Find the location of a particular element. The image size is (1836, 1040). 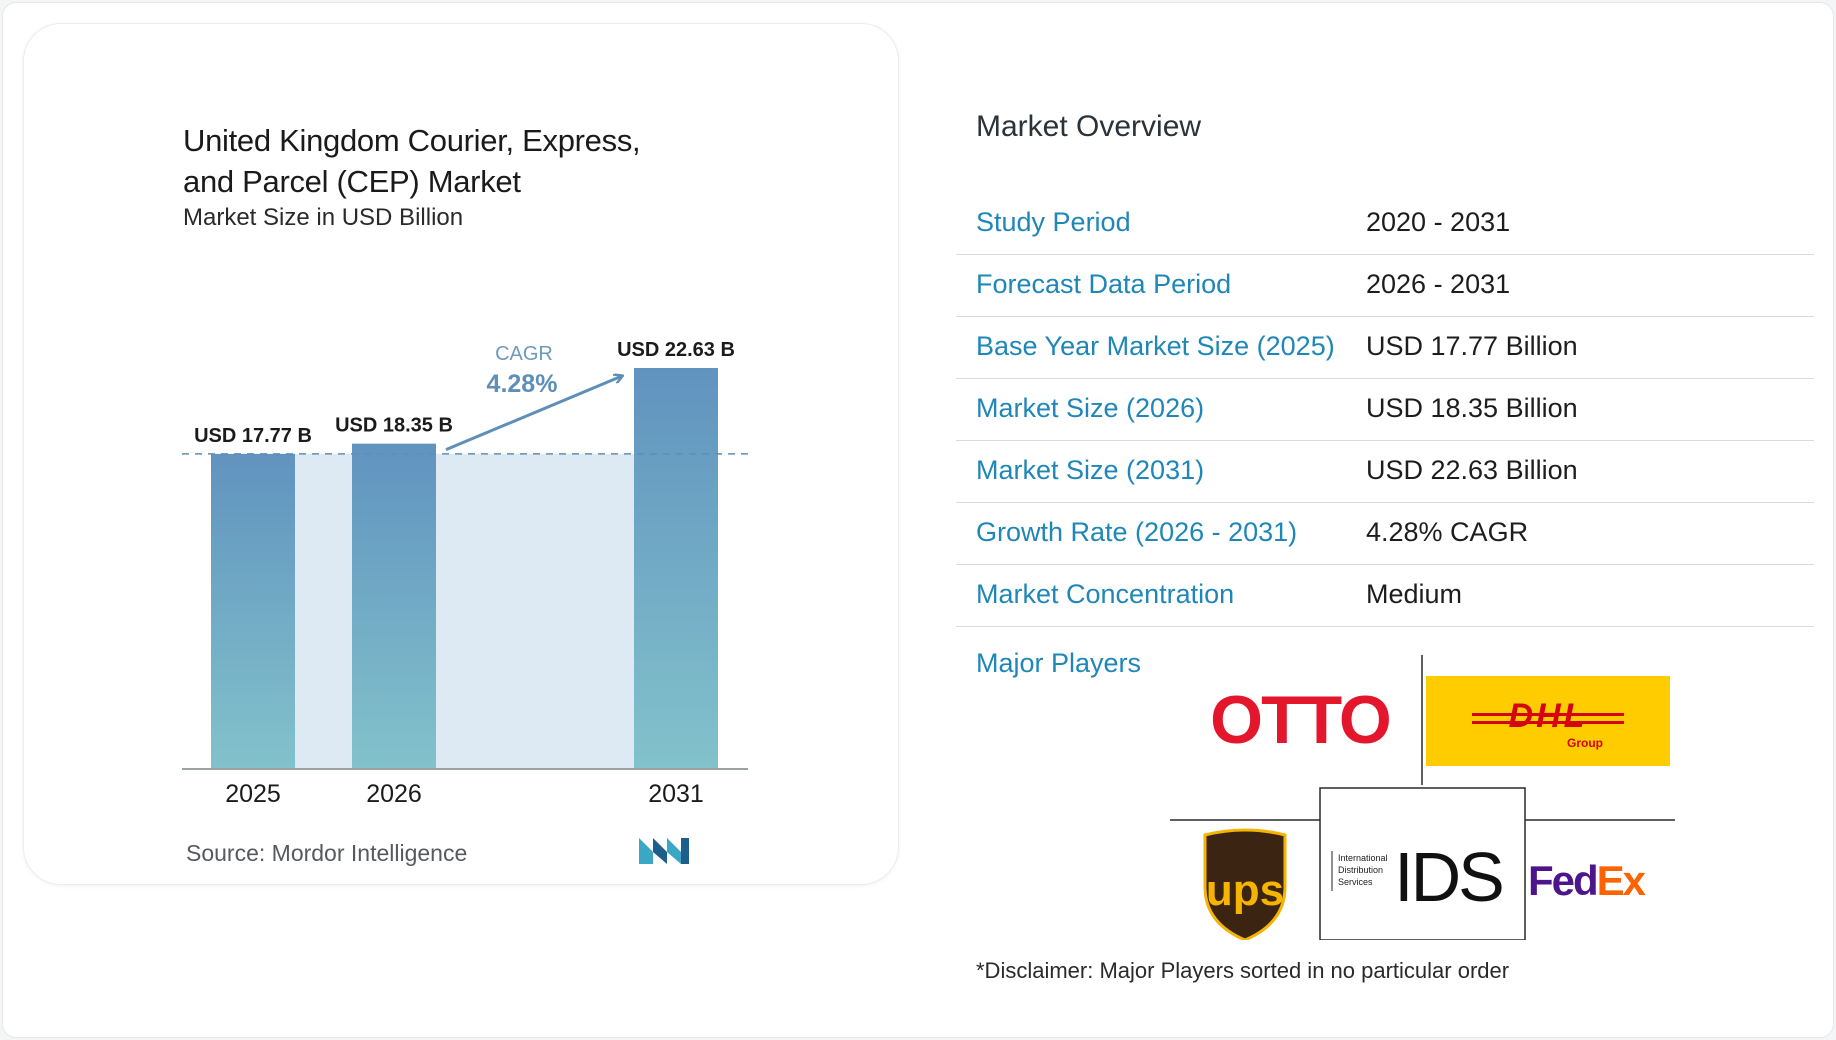

bar-2026 is located at coordinates (394, 605).